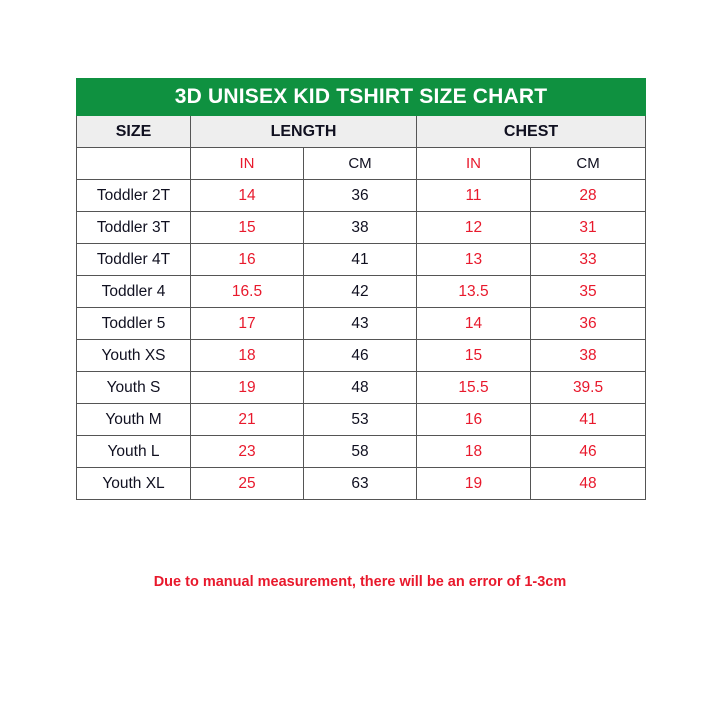 The image size is (720, 720). Describe the element at coordinates (473, 419) in the screenshot. I see `cell-chest-in: 16` at that location.